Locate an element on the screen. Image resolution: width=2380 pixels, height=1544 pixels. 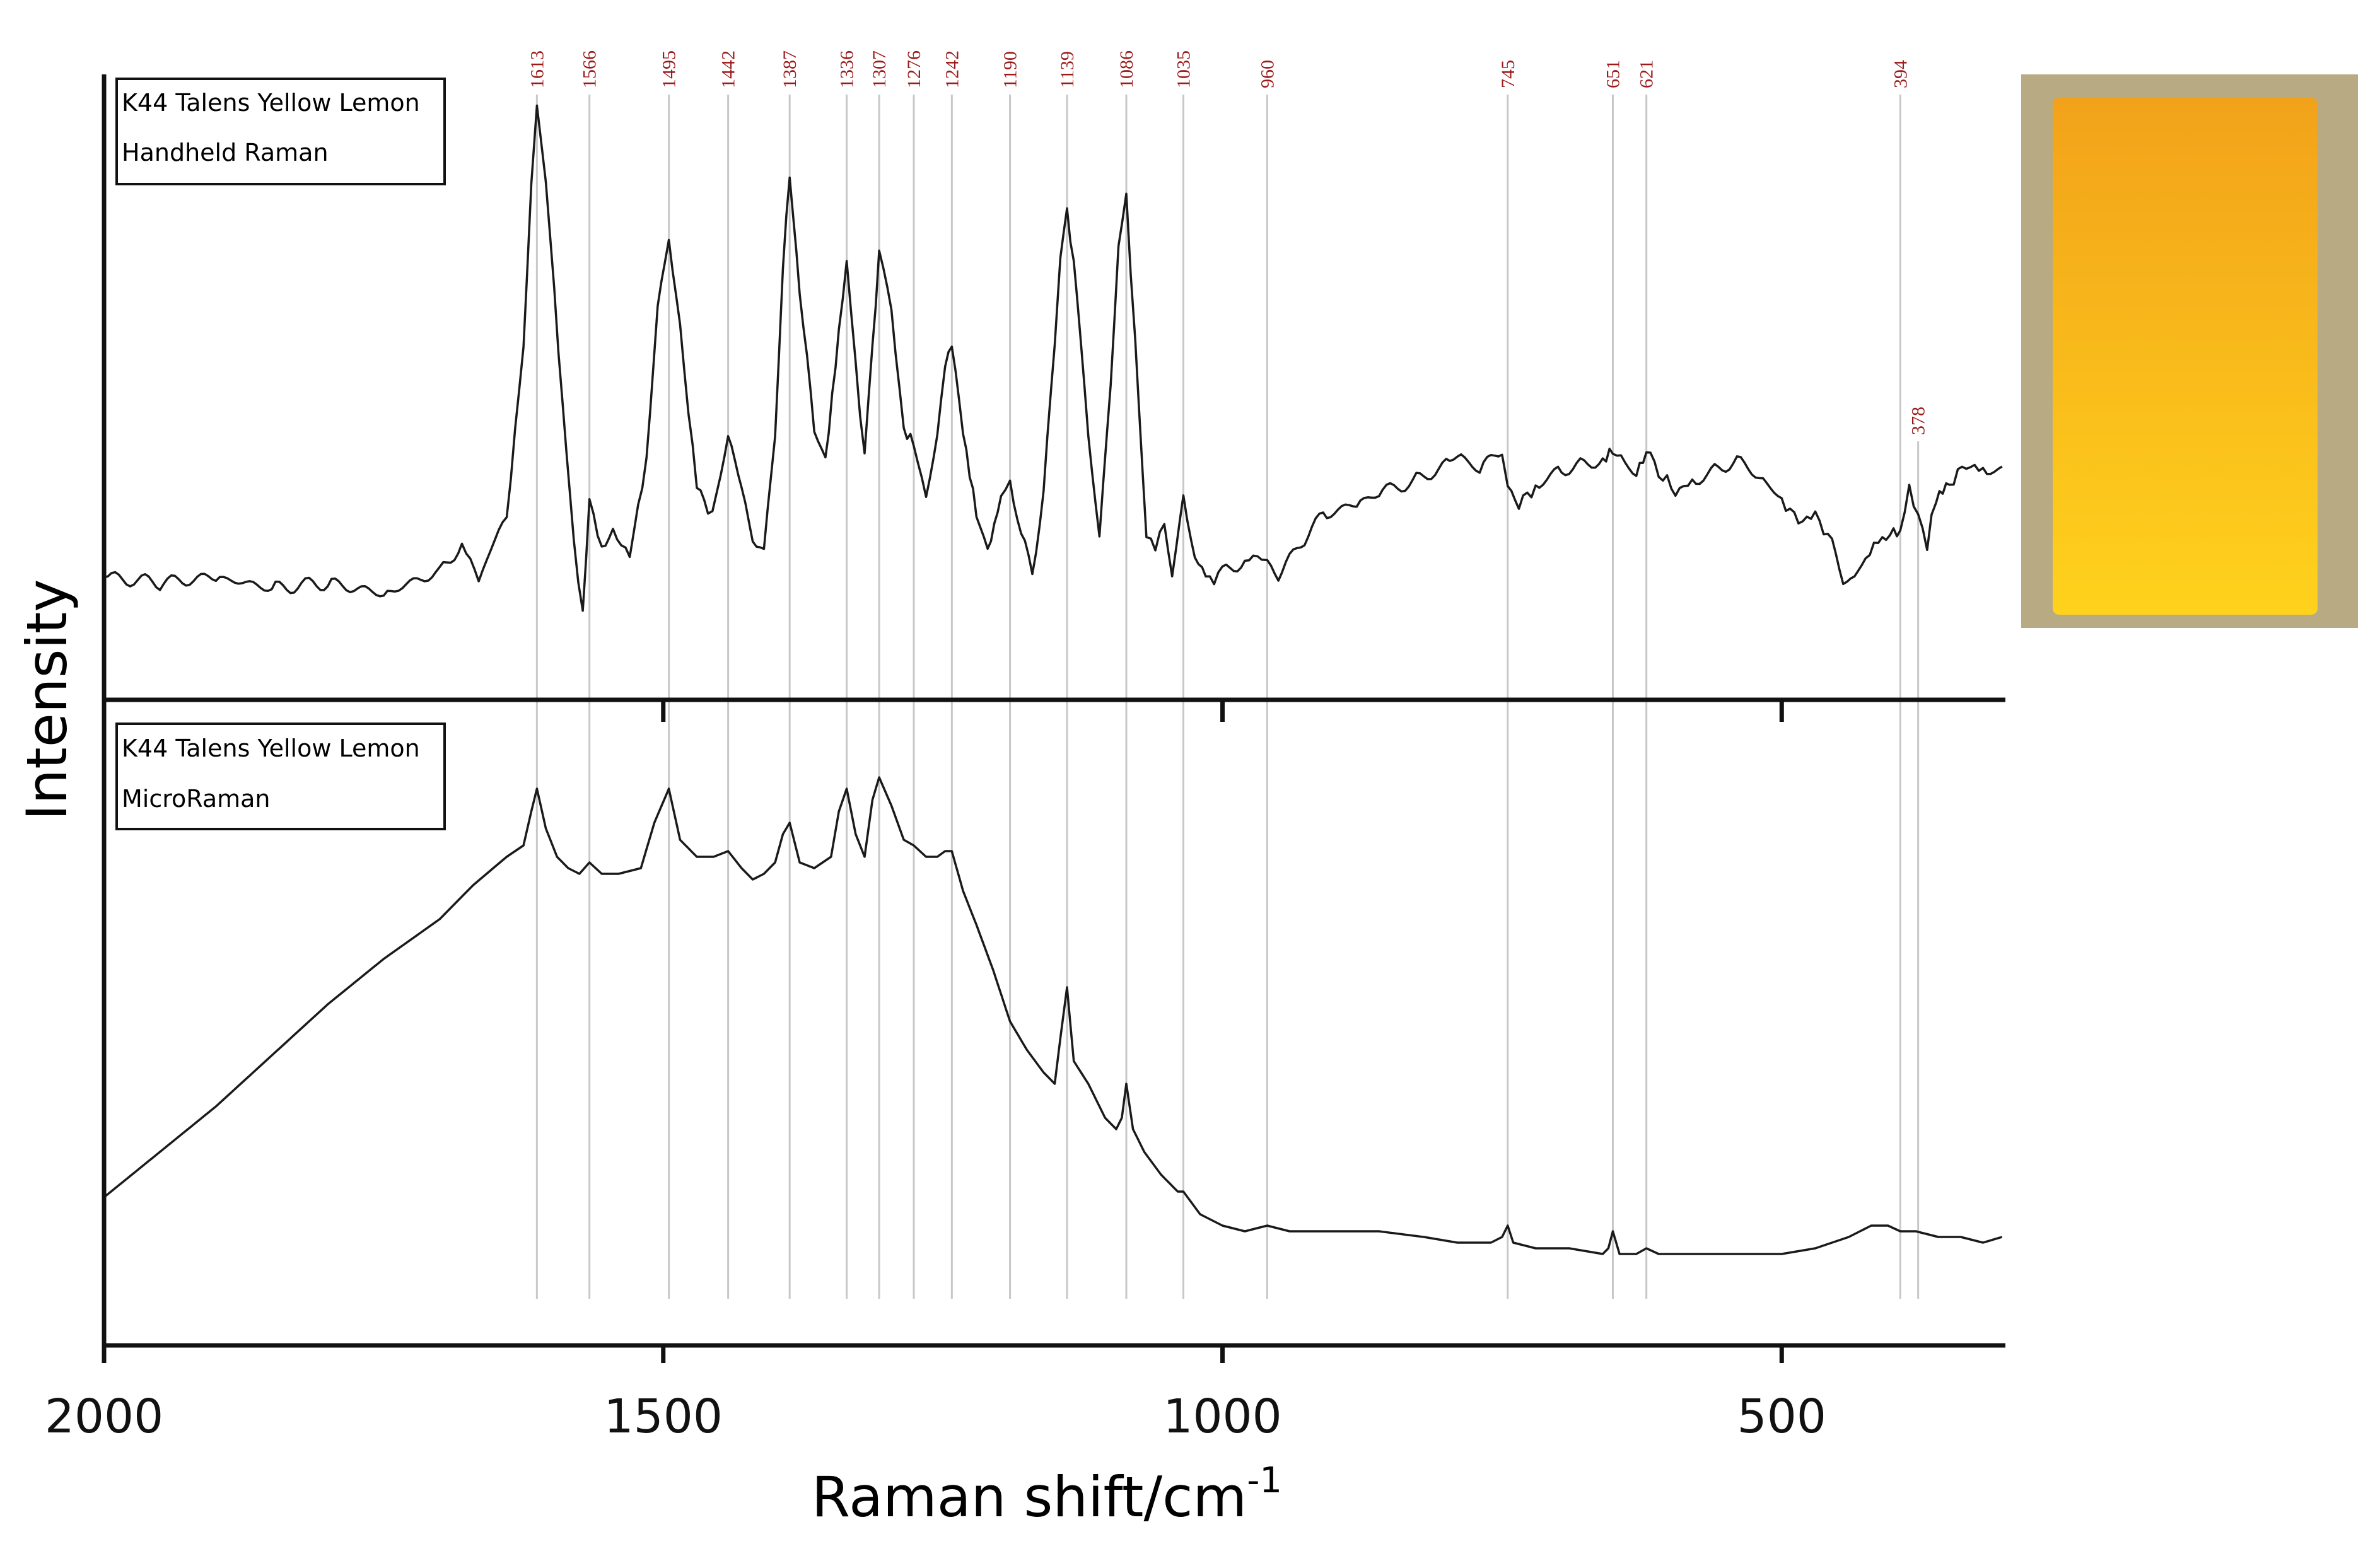
peak-label-1242: 1242 is located at coordinates (952, 69).